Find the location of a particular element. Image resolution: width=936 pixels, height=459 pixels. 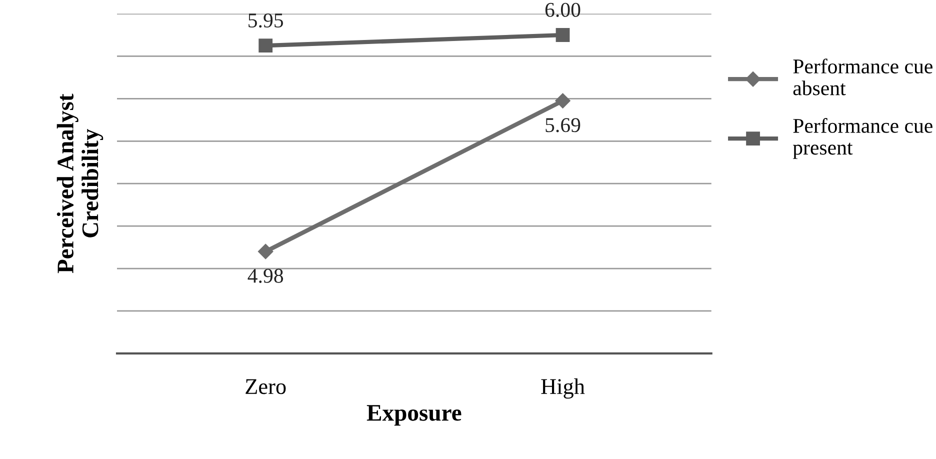

data-label: 6.00 is located at coordinates (562, 9).